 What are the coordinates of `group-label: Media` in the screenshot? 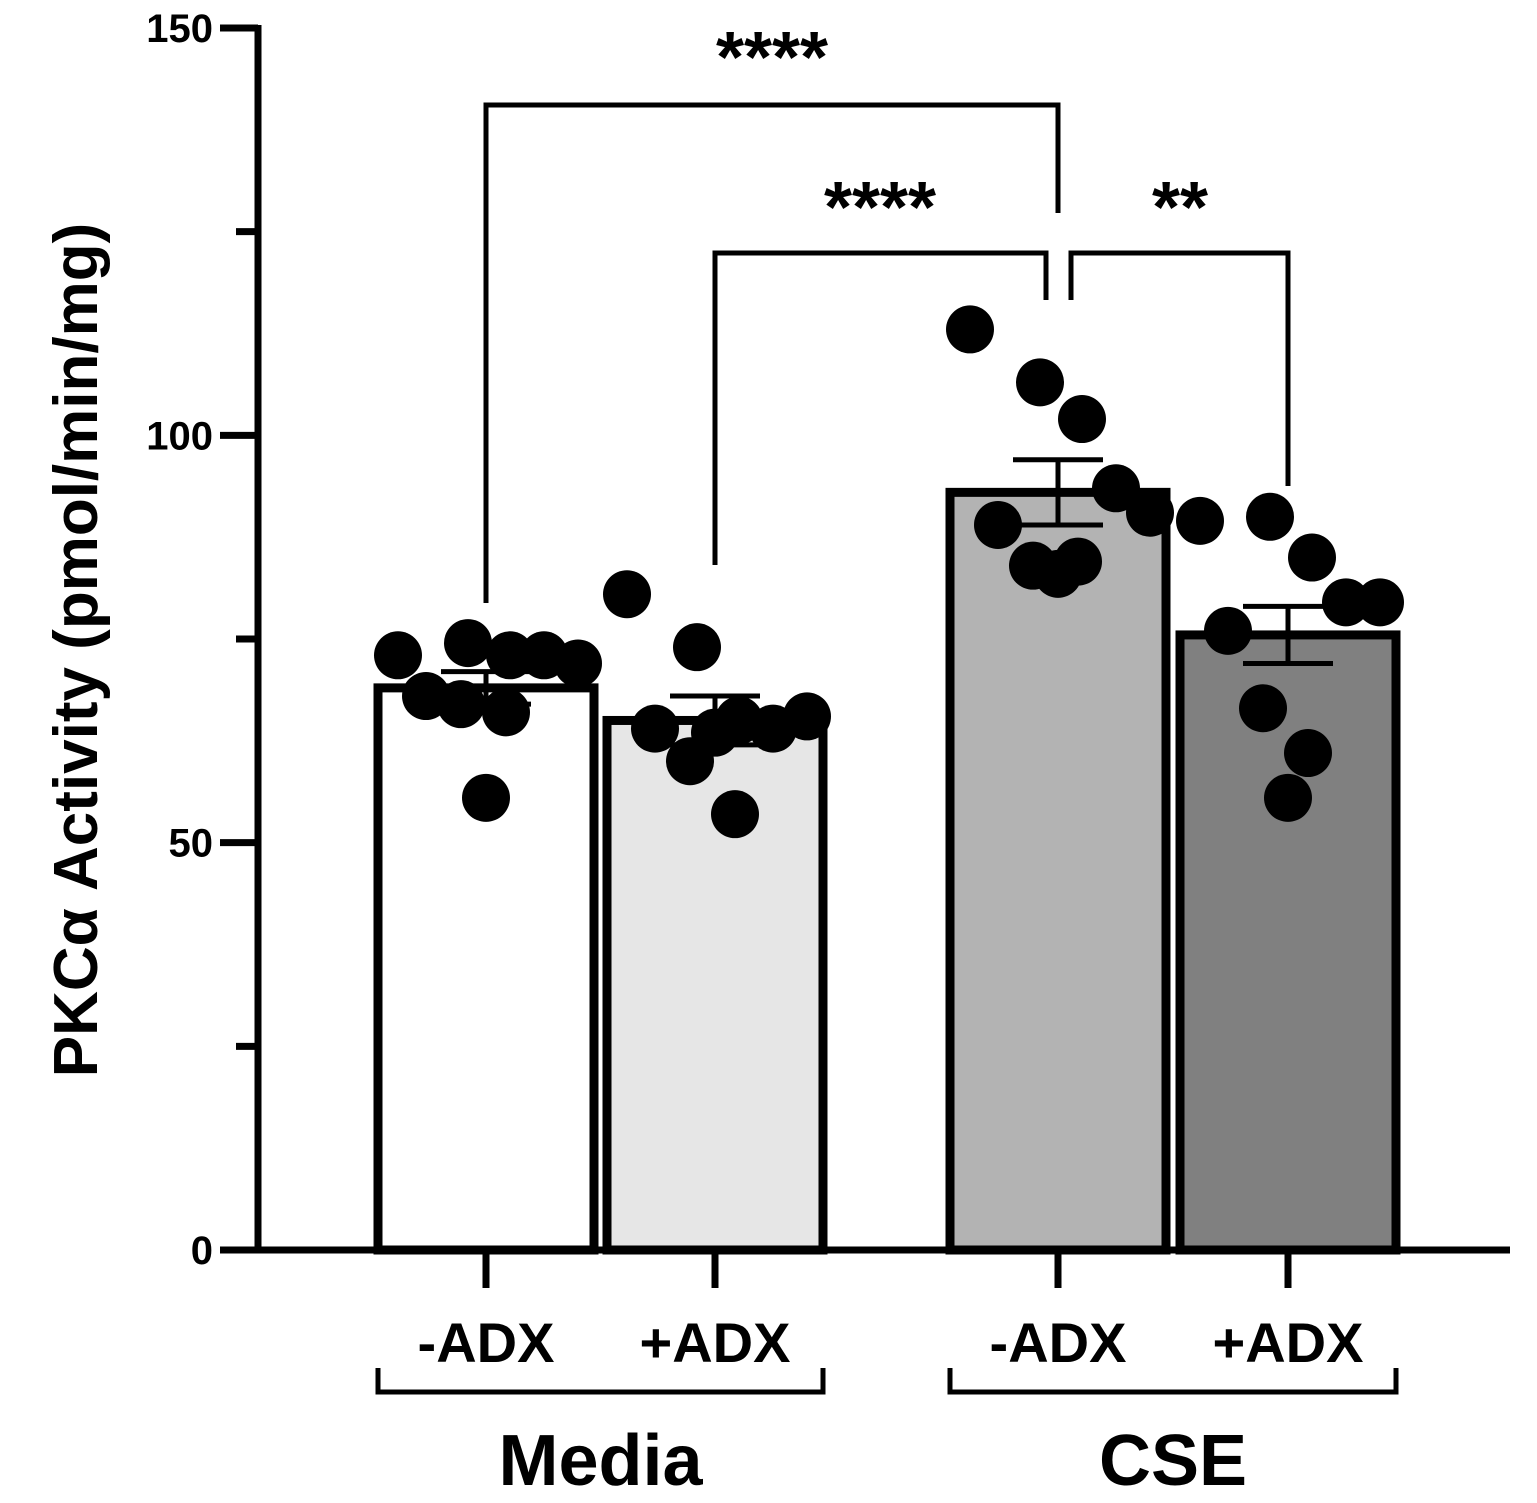 It's located at (600, 1461).